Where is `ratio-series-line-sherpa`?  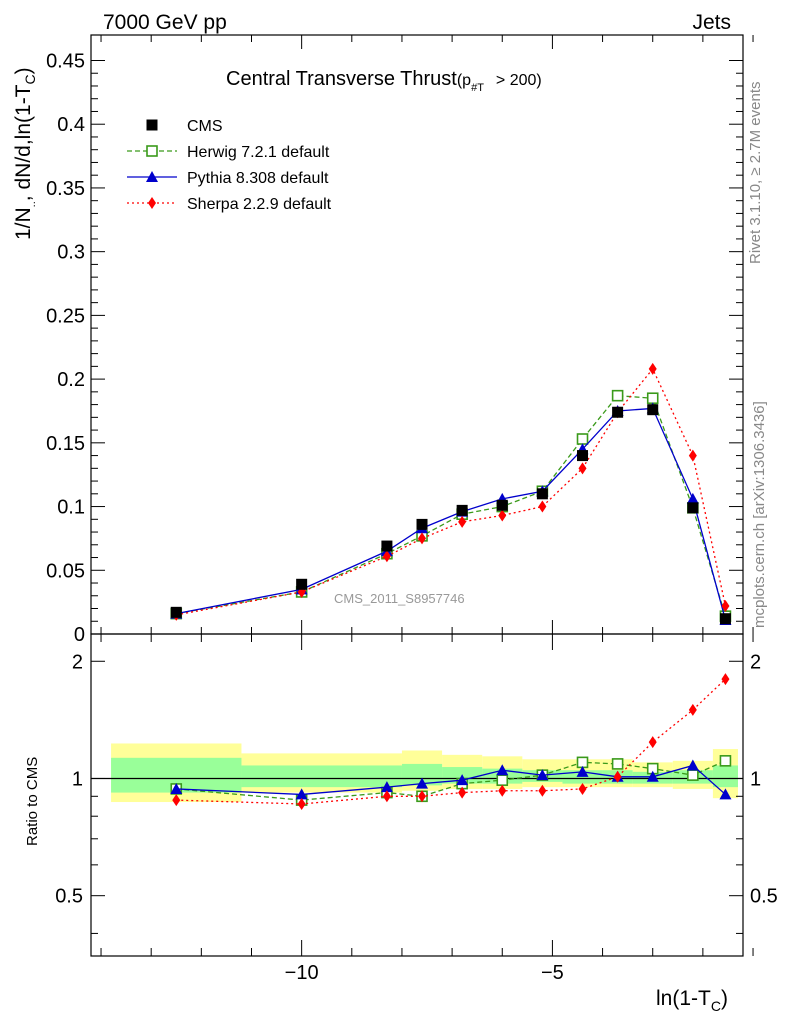
ratio-series-line-sherpa is located at coordinates (451, 741).